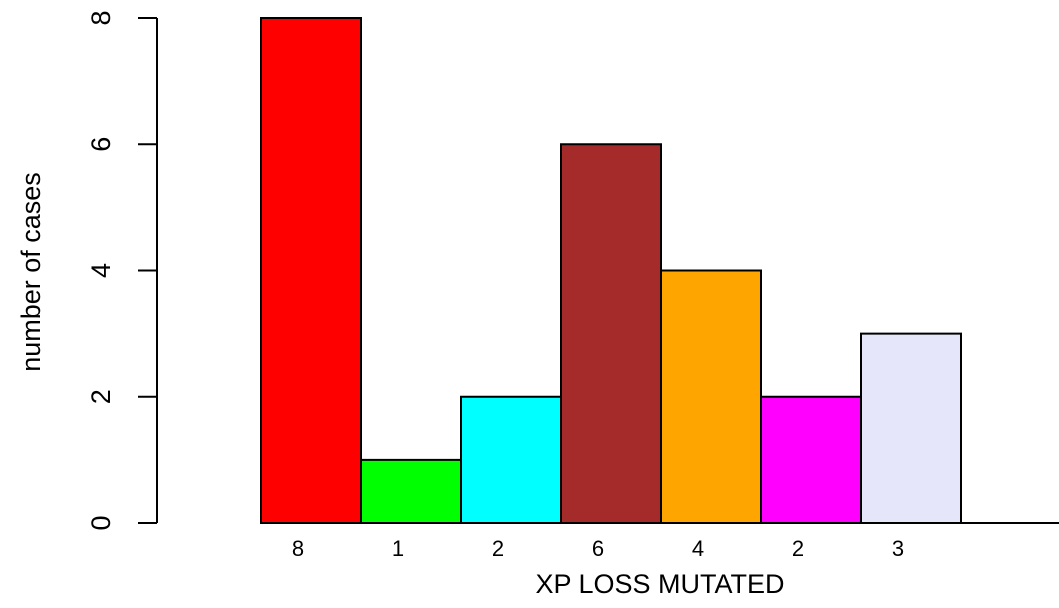 The image size is (1059, 608). I want to click on y-tick-label: 0, so click(101, 522).